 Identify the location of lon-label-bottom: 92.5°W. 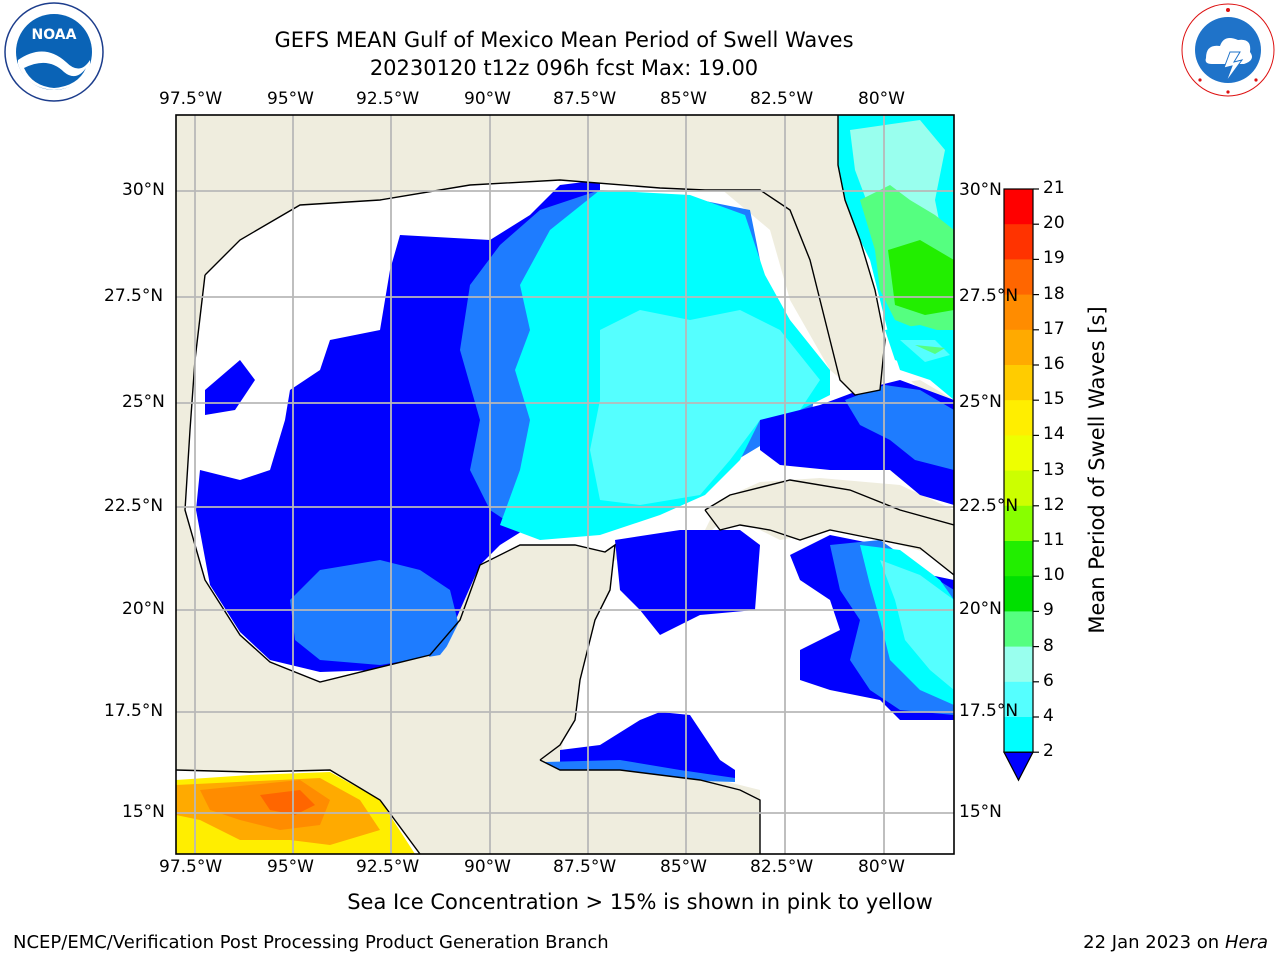
(388, 867).